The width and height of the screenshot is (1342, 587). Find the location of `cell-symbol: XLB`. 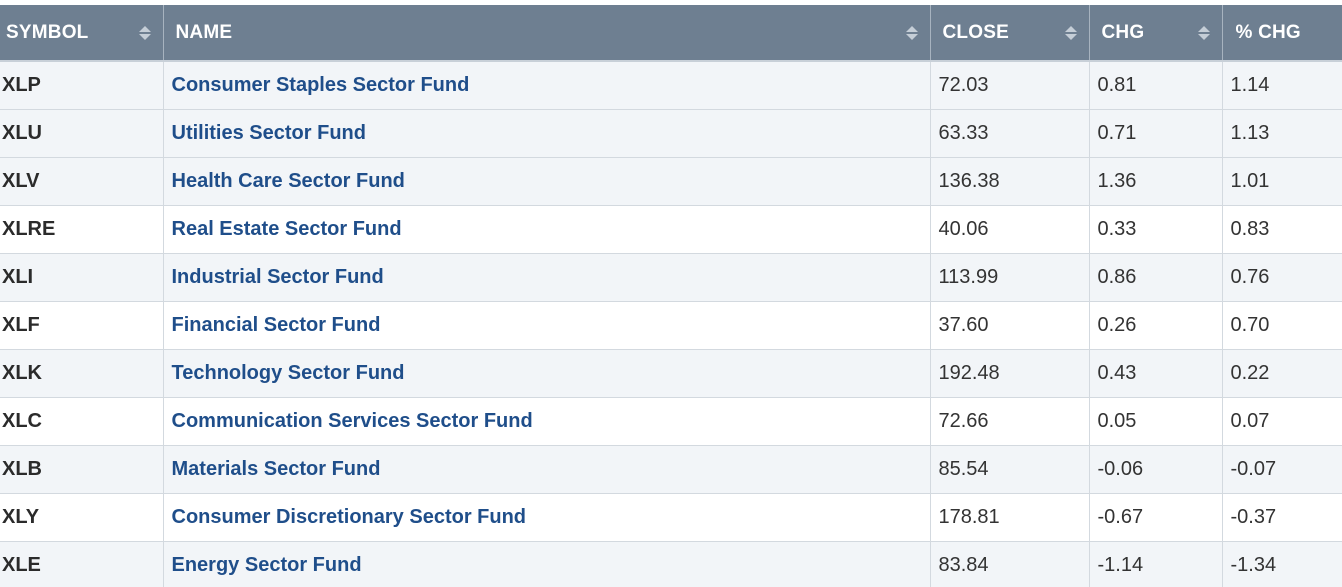

cell-symbol: XLB is located at coordinates (82, 469).